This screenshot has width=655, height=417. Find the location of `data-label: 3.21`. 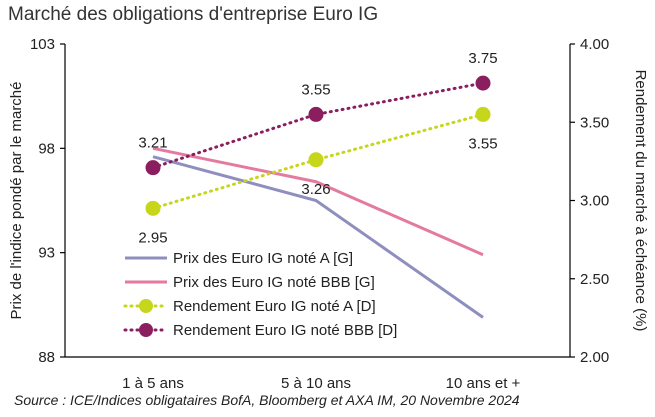

data-label: 3.21 is located at coordinates (152, 143).